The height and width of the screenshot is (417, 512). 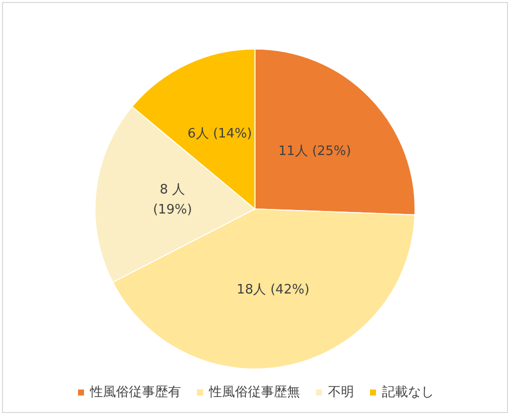 What do you see at coordinates (408, 392) in the screenshot?
I see `legend-label: 記載なし` at bounding box center [408, 392].